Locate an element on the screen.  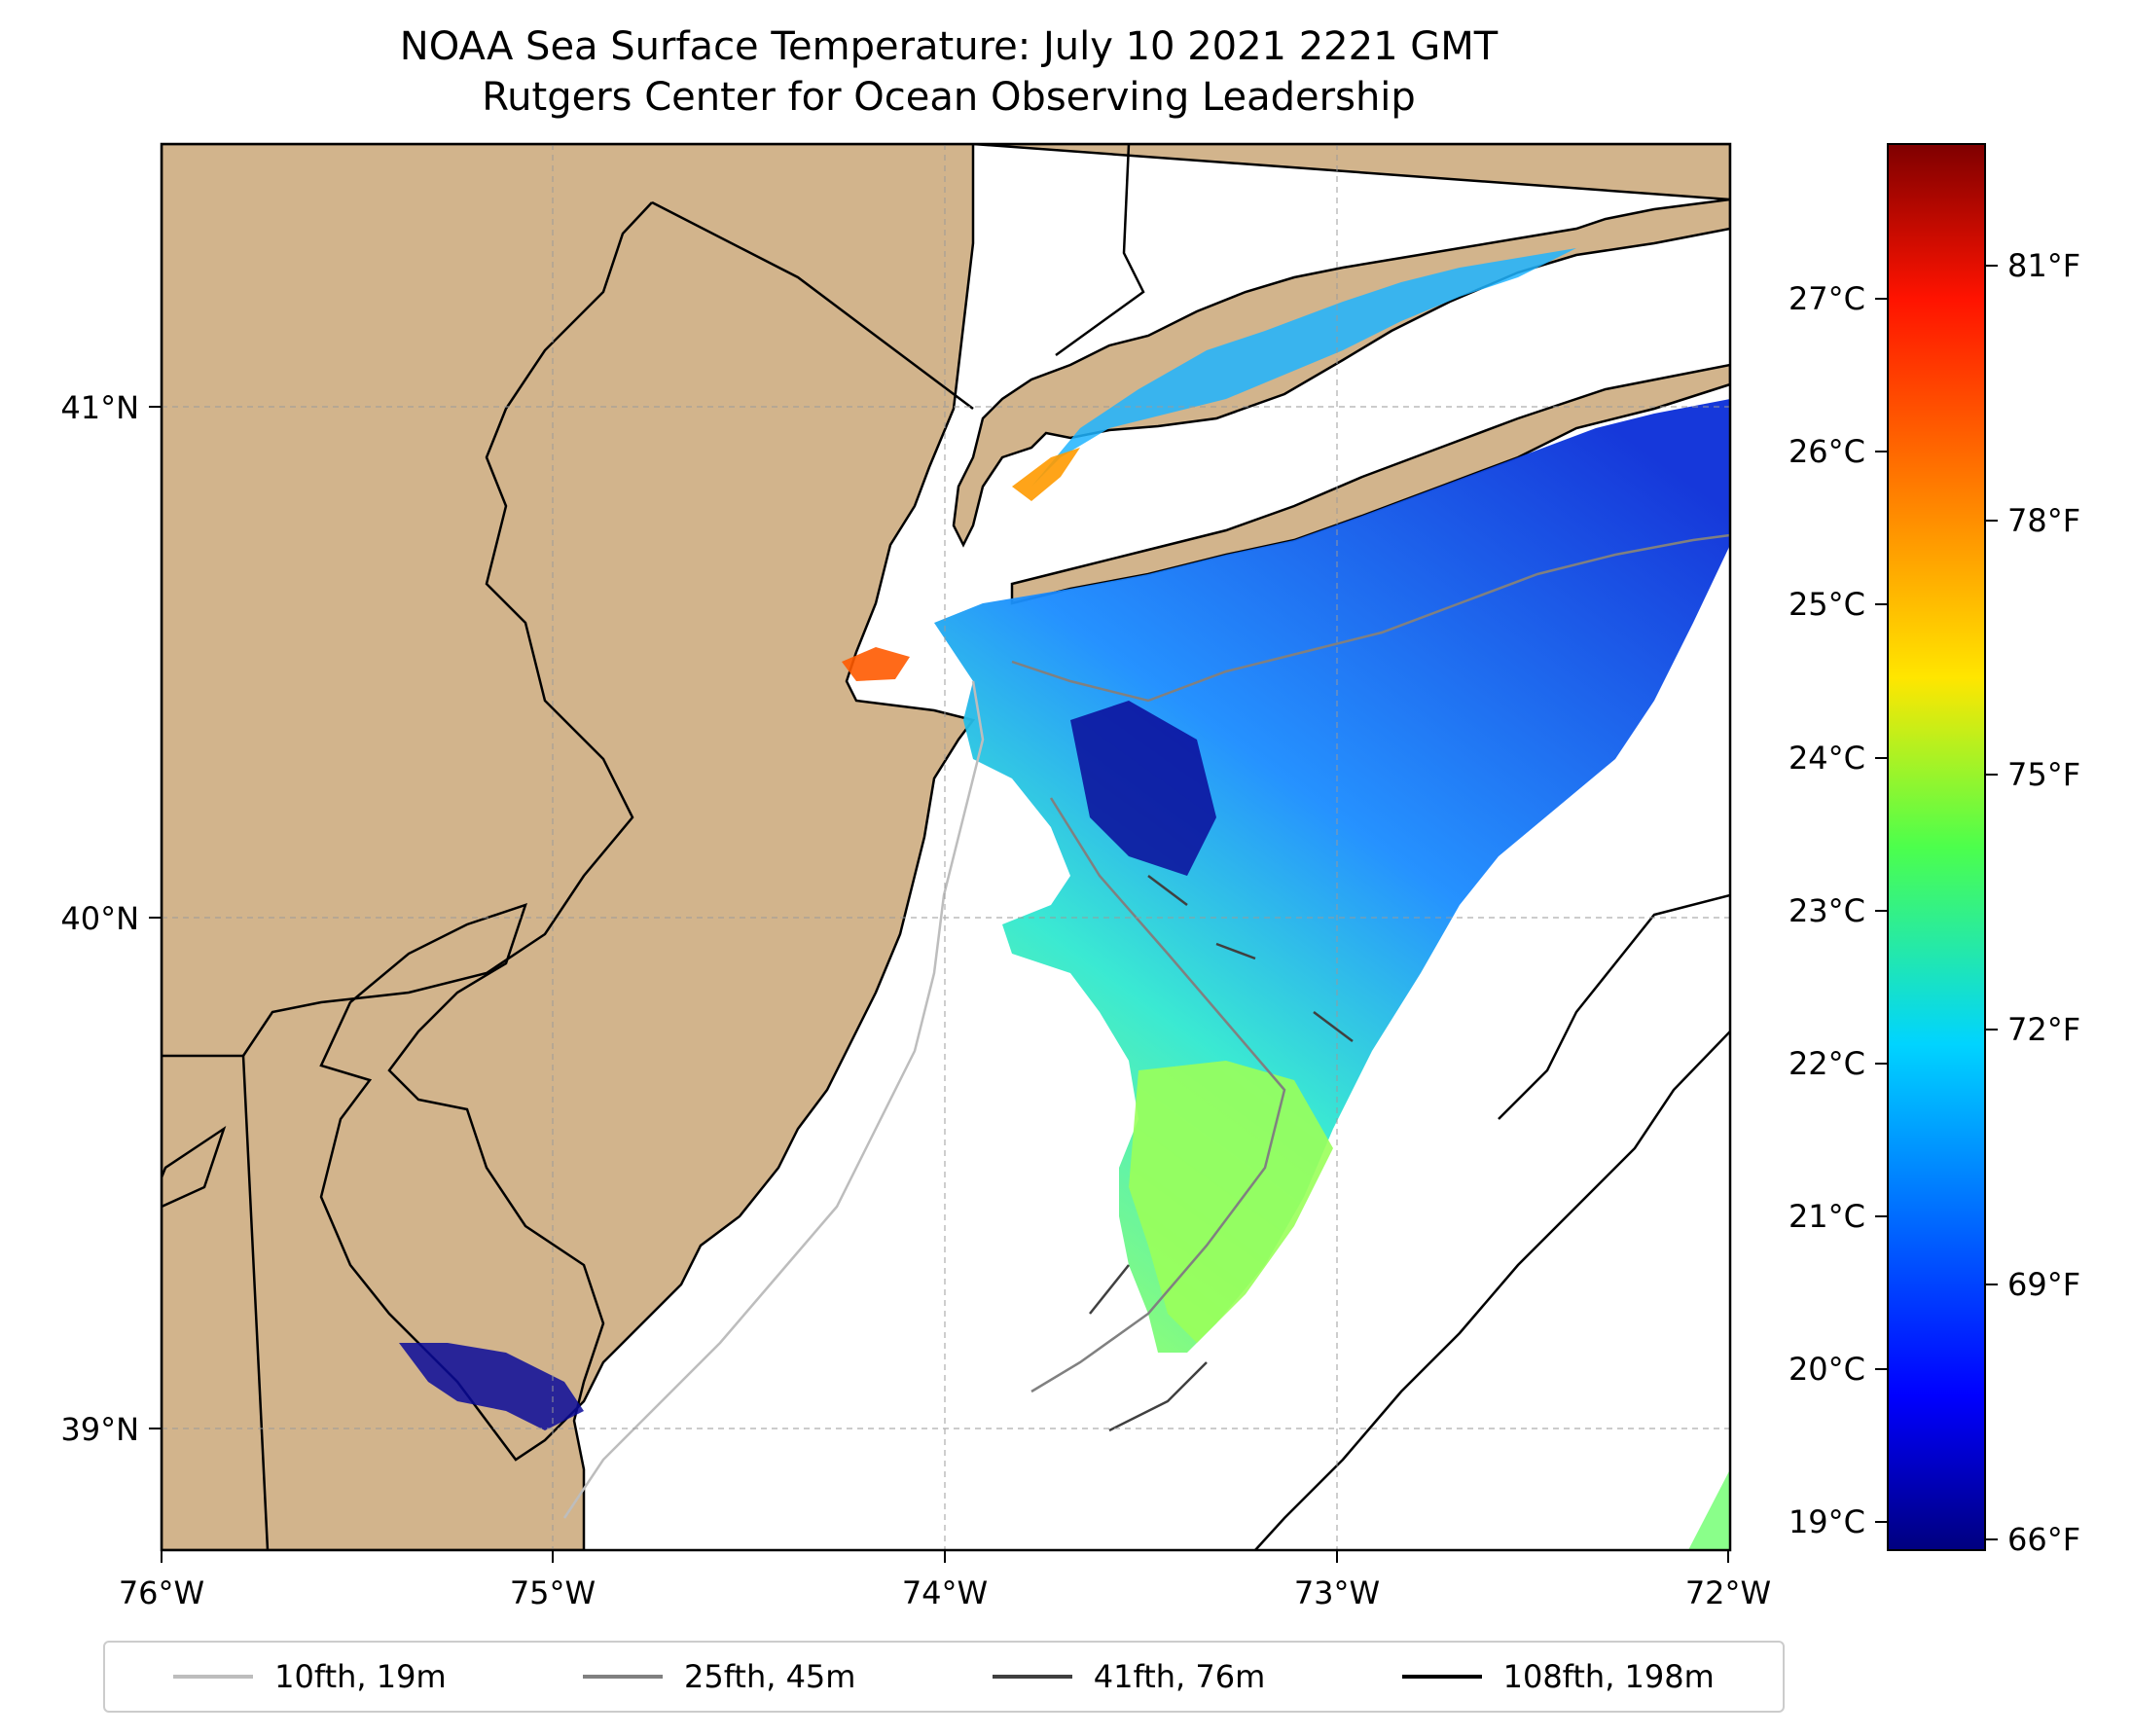
y-axis: 41°N 40°N 39°N is located at coordinates (111, 919).